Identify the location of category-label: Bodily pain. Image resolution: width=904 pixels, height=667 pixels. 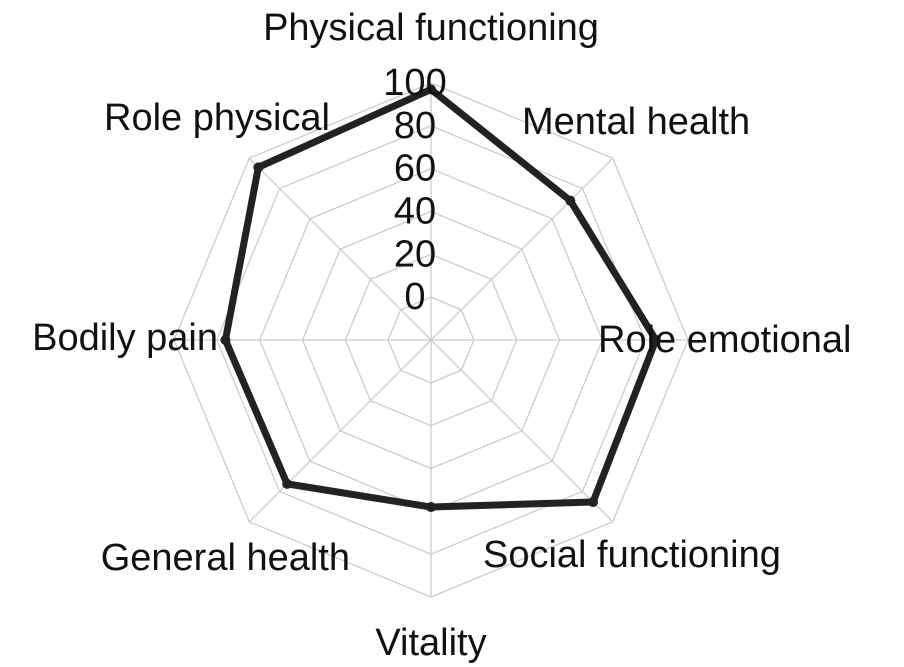
(125, 338).